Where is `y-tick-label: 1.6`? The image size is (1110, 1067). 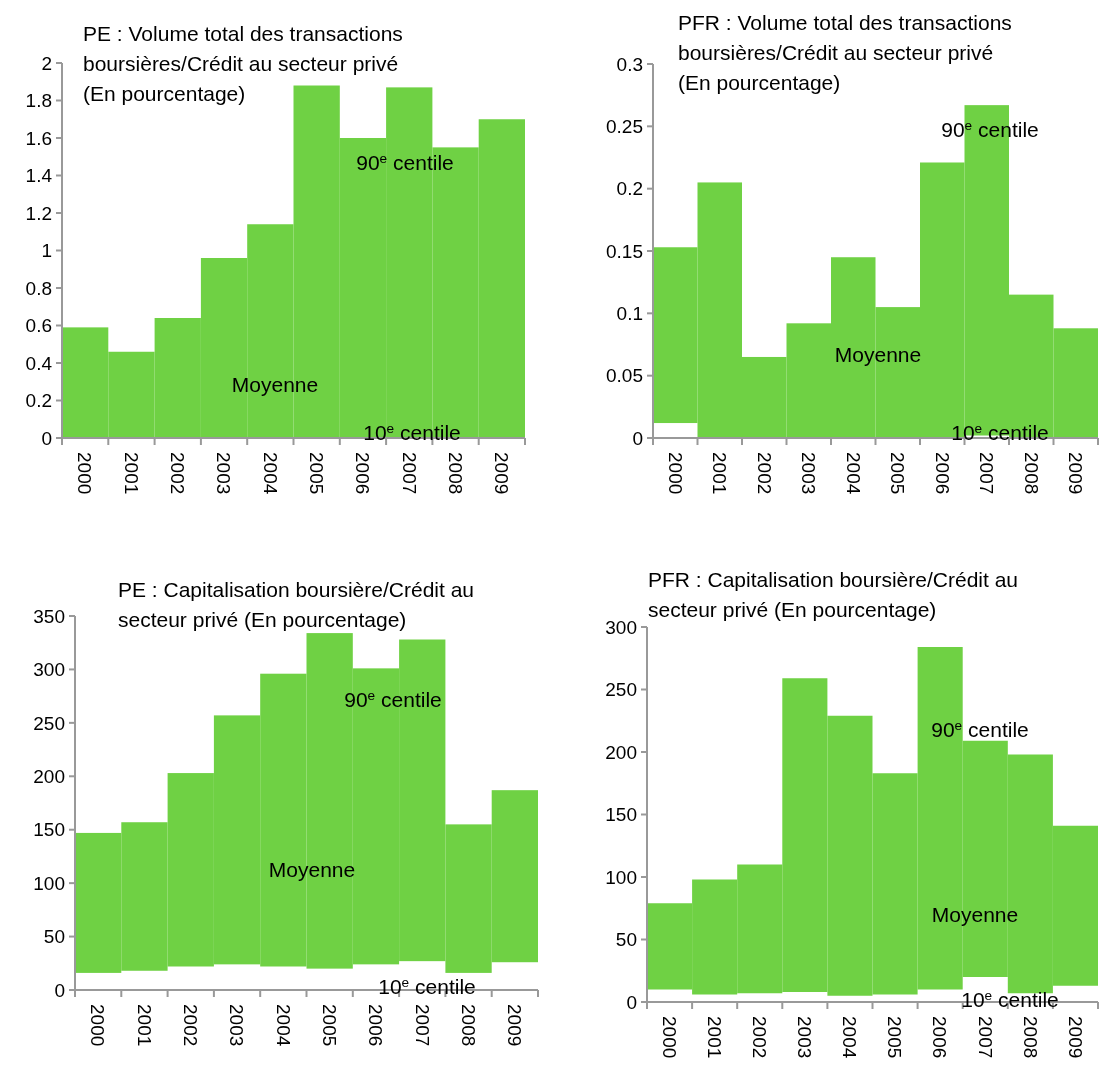
y-tick-label: 1.6 is located at coordinates (38, 138).